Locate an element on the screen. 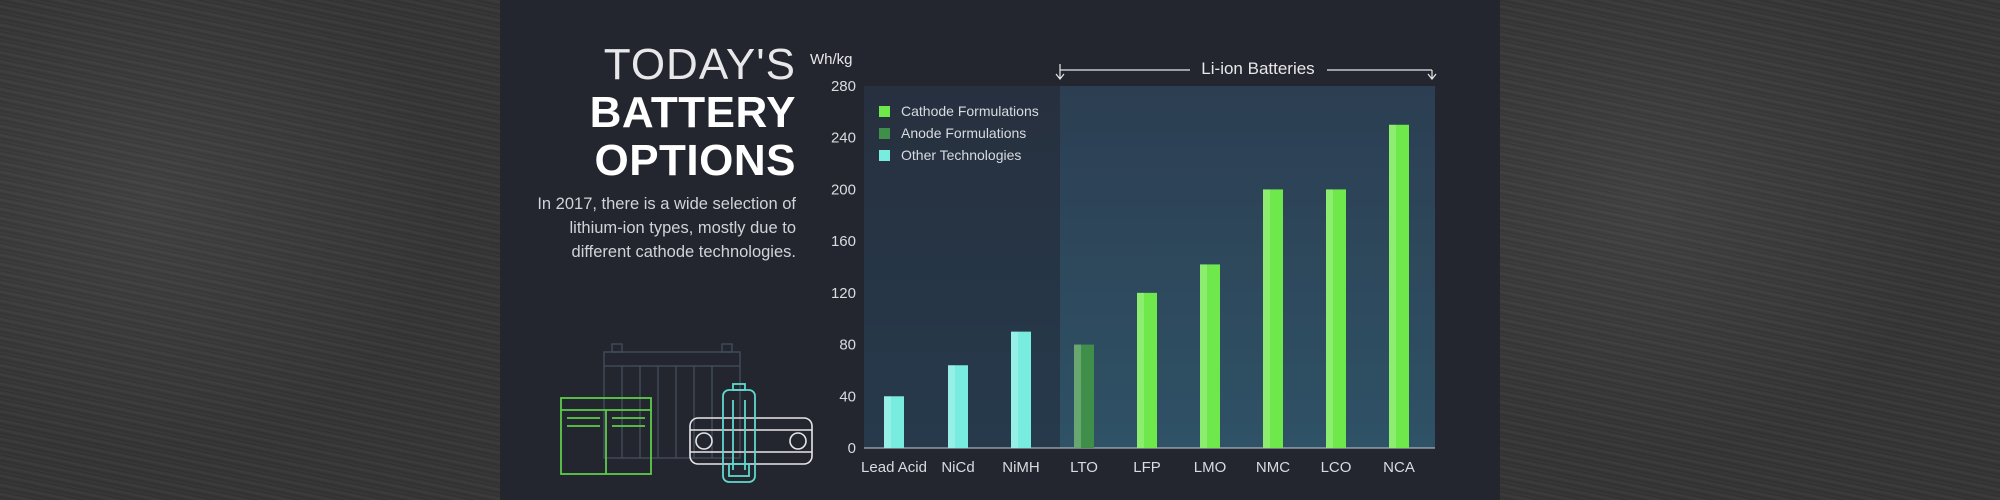 Image resolution: width=2000 pixels, height=500 pixels. x-tick-label: LTO is located at coordinates (1084, 467).